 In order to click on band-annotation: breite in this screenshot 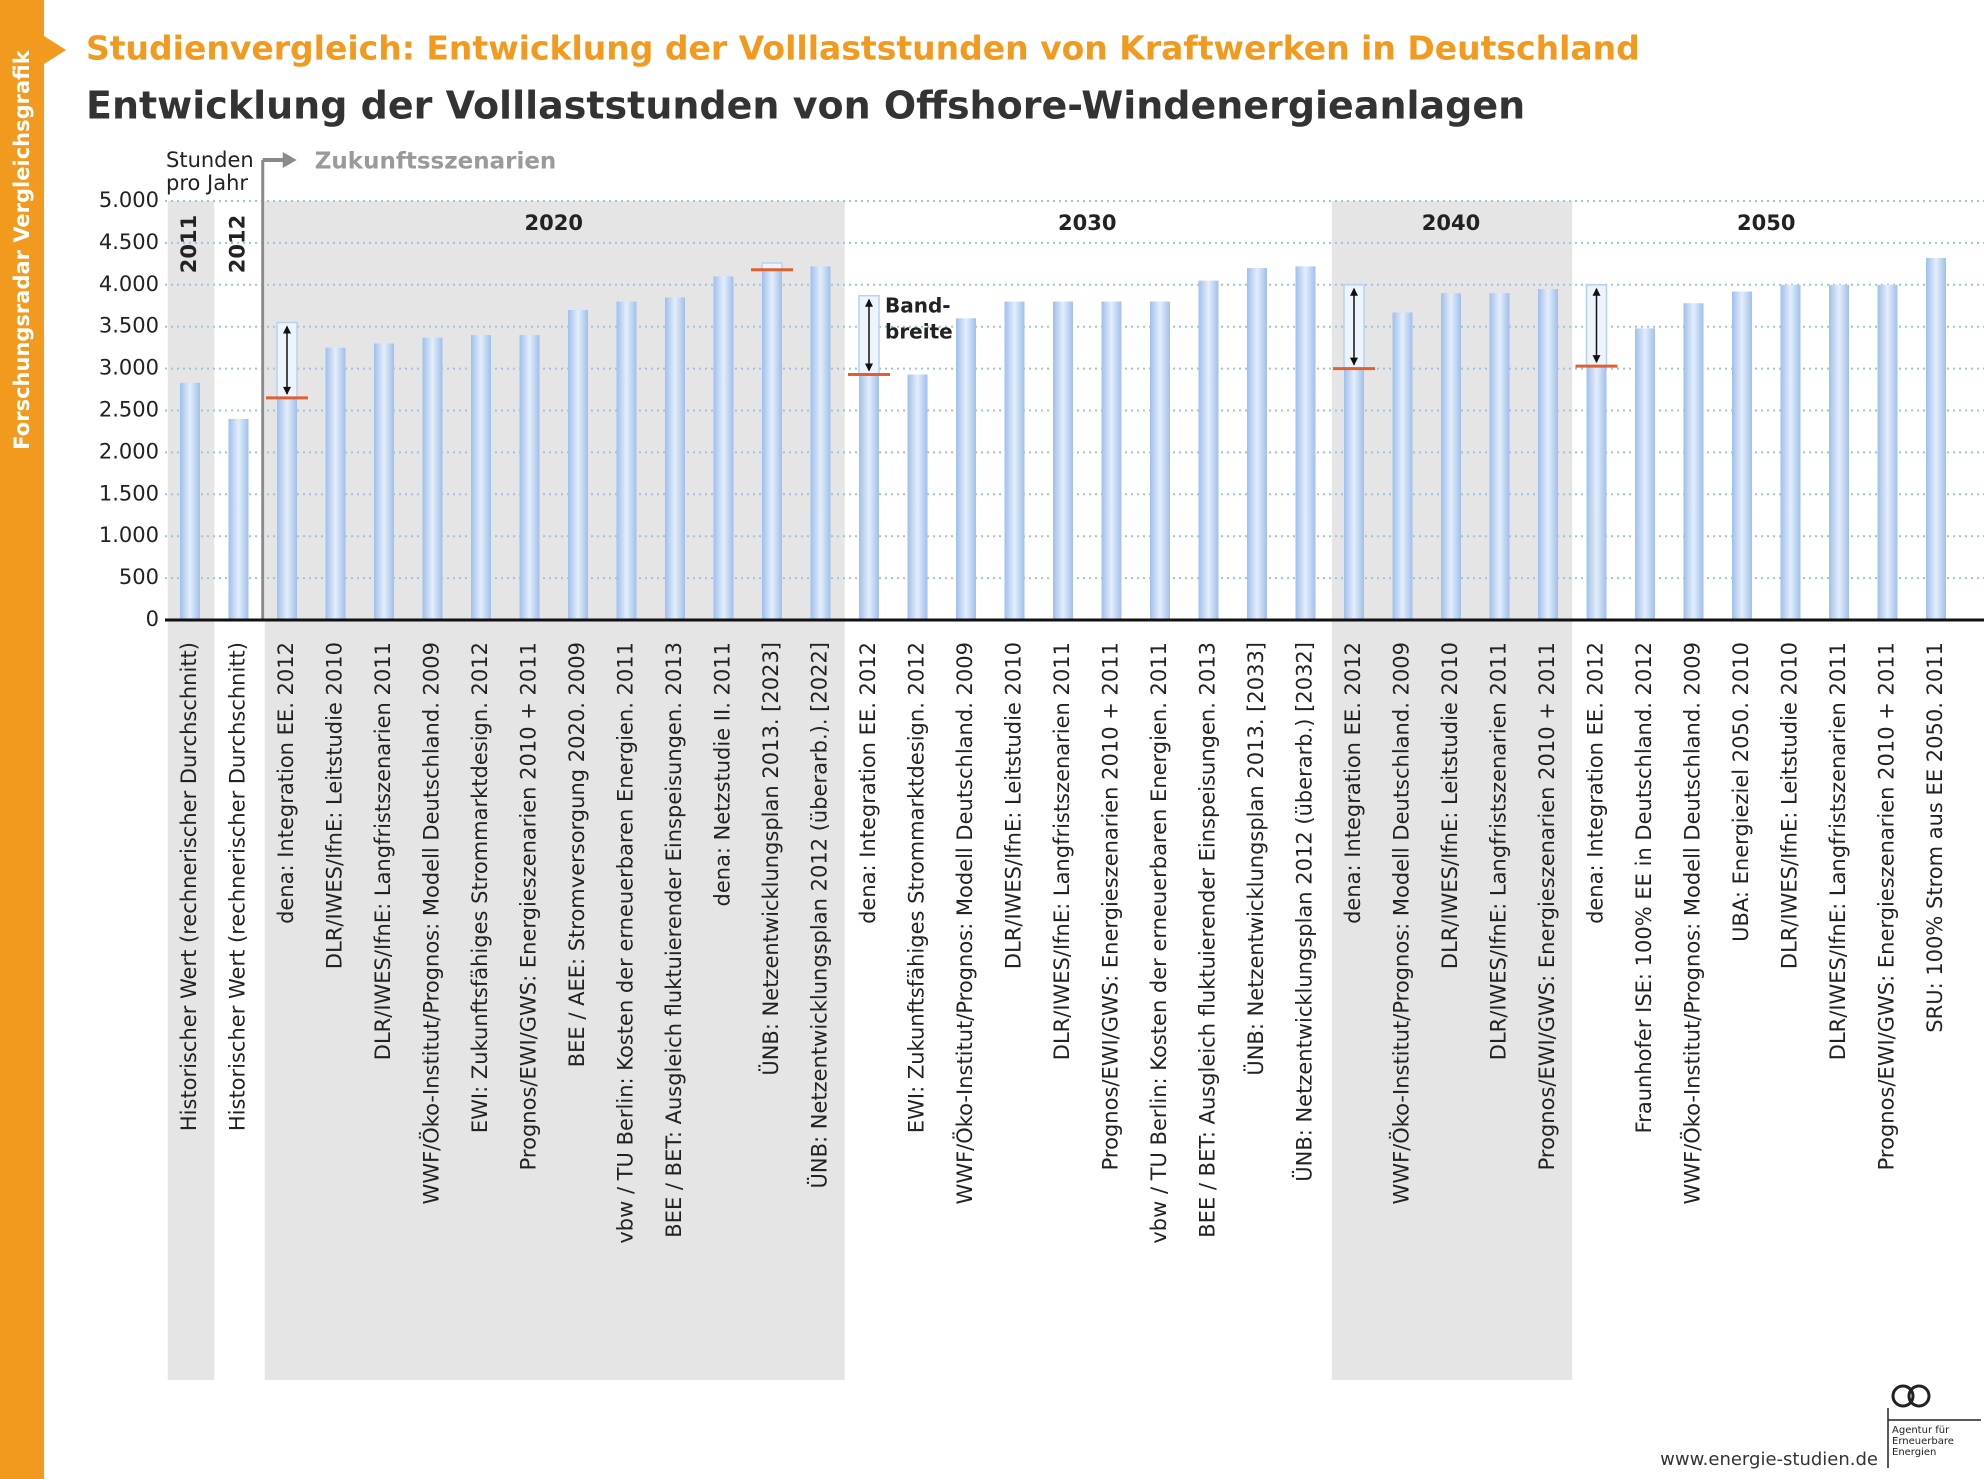, I will do `click(919, 332)`.